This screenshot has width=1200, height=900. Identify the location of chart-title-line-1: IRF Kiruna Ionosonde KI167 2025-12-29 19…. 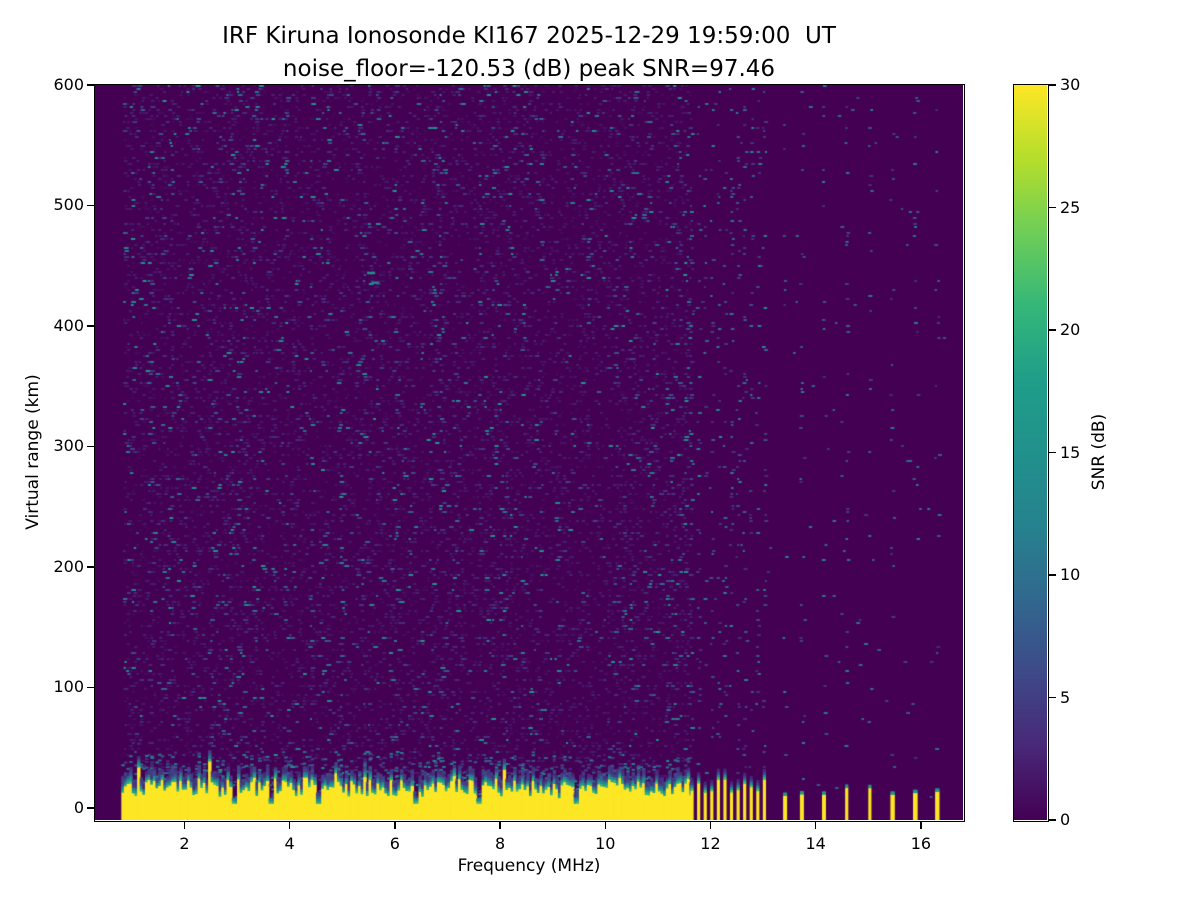
(529, 36).